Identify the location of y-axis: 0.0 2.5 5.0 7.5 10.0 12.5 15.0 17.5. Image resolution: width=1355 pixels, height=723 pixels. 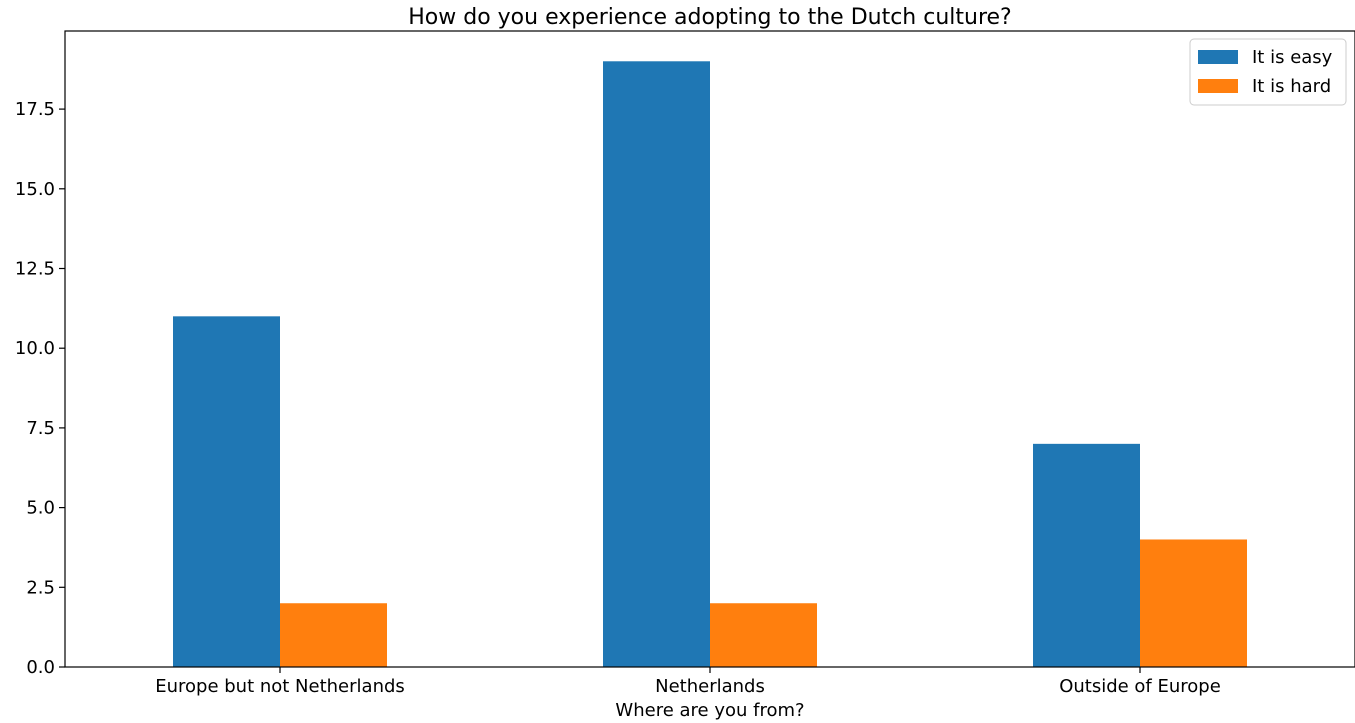
(40, 388).